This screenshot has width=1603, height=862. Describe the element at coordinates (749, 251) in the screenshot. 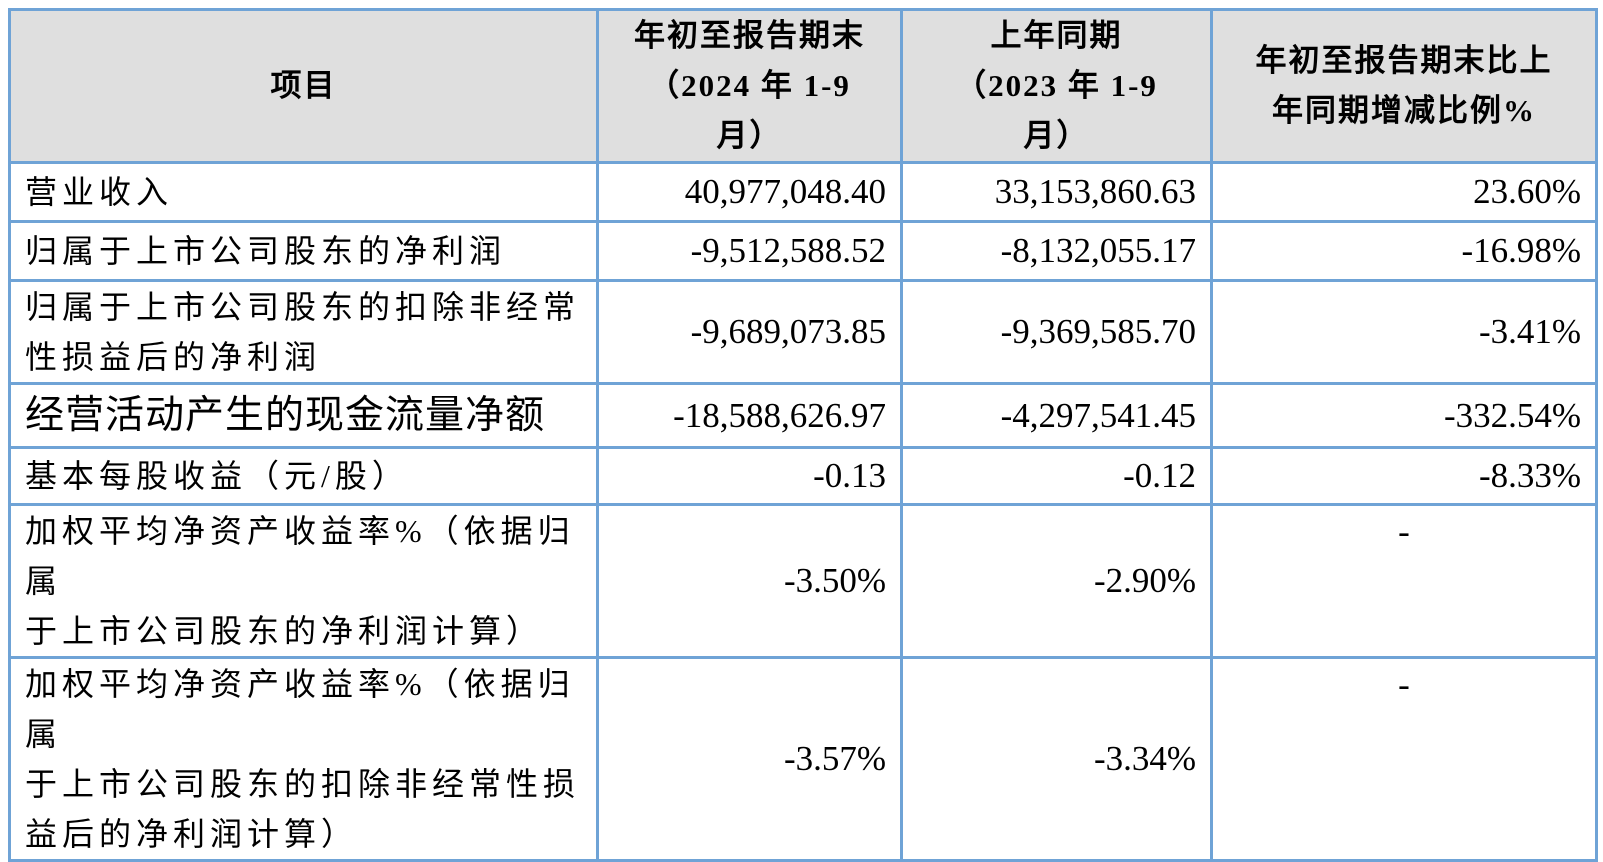

I see `current-period-cell: -9,512,588.52` at that location.